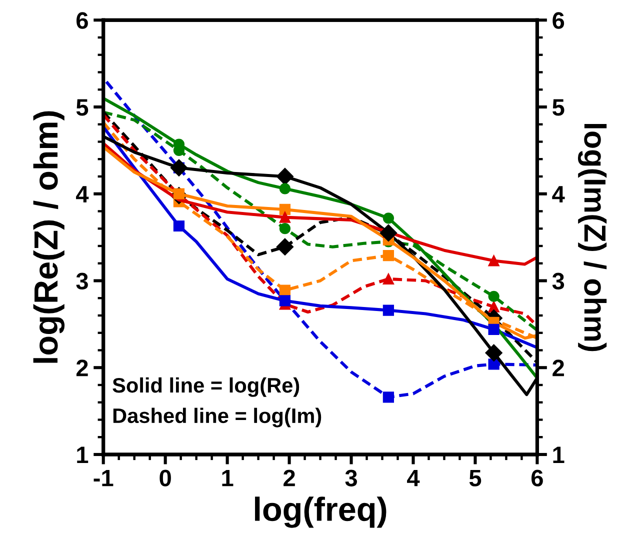 This screenshot has height=543, width=638. What do you see at coordinates (558, 107) in the screenshot?
I see `y2-tick-label: 5` at bounding box center [558, 107].